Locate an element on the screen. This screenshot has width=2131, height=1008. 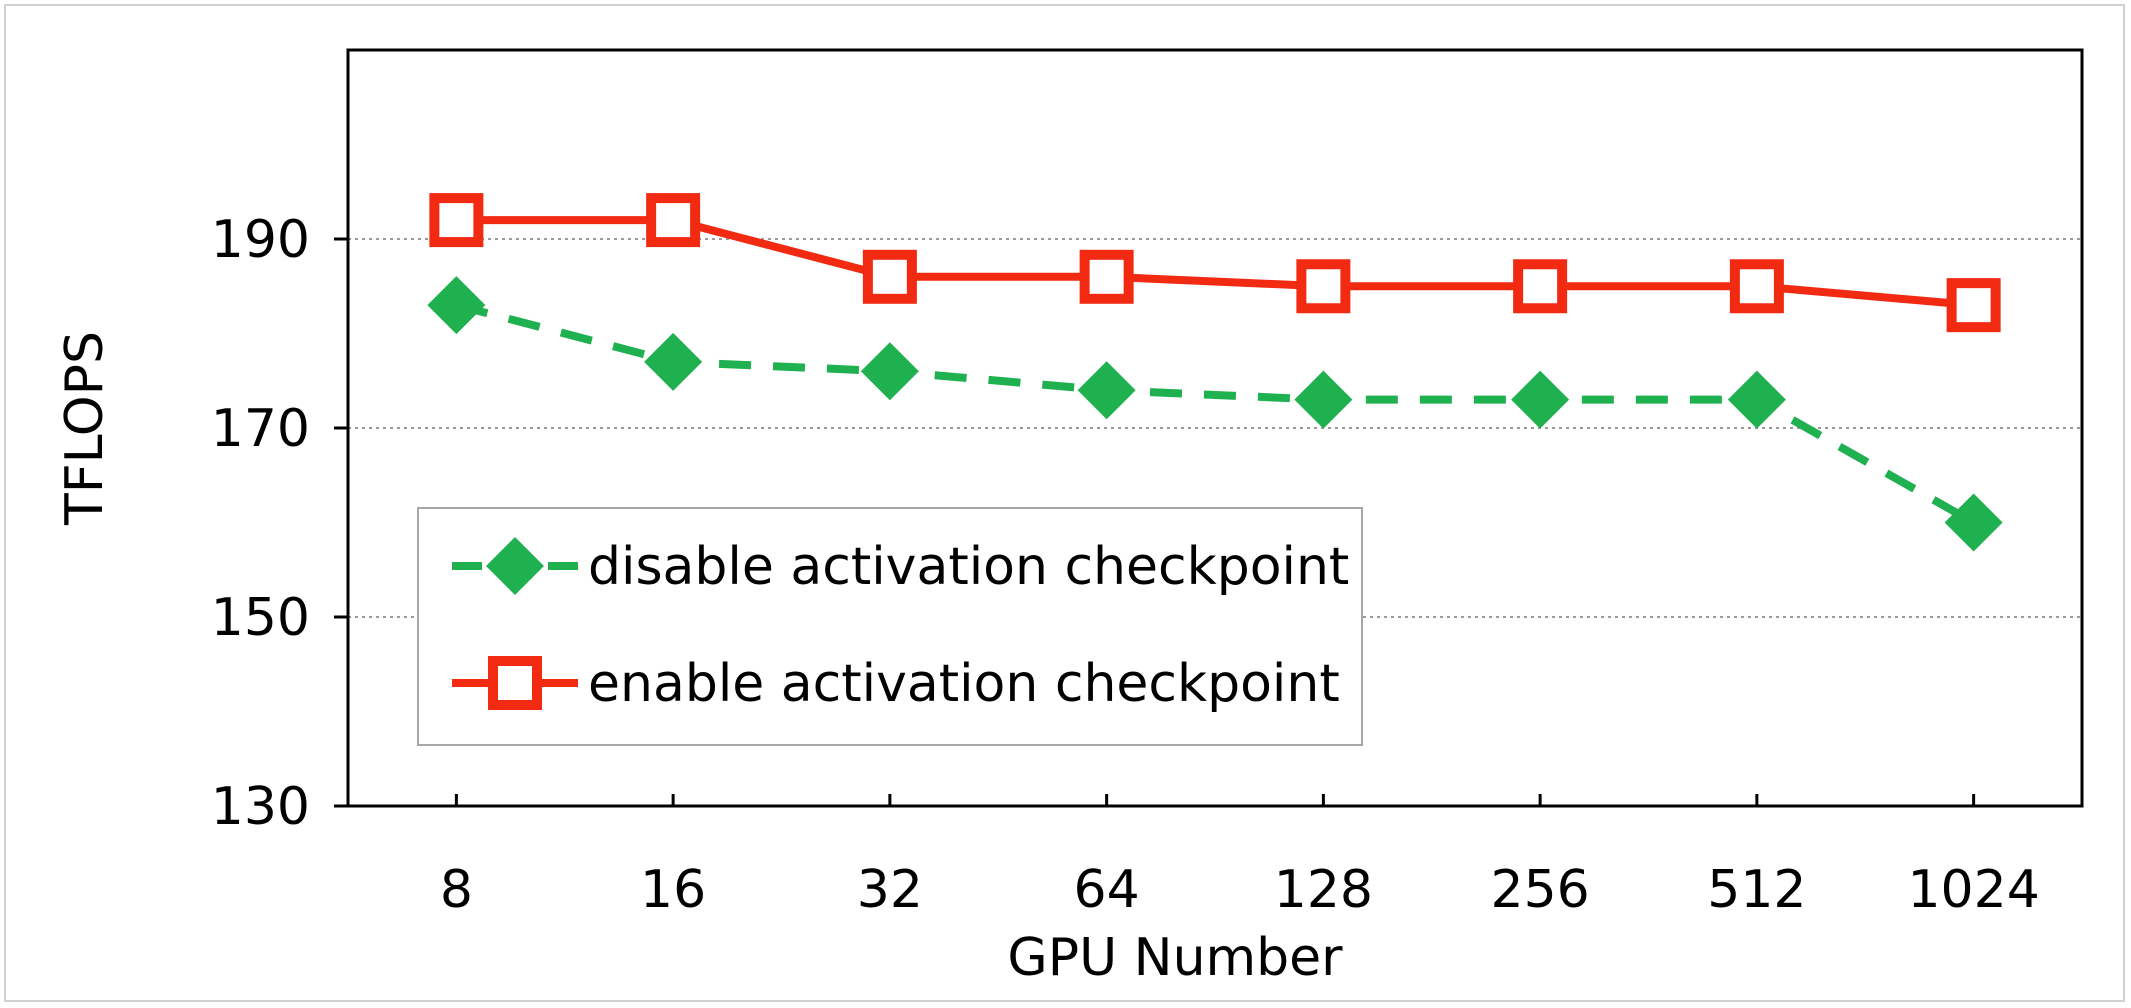
y-tick-label: 130 is located at coordinates (260, 807).